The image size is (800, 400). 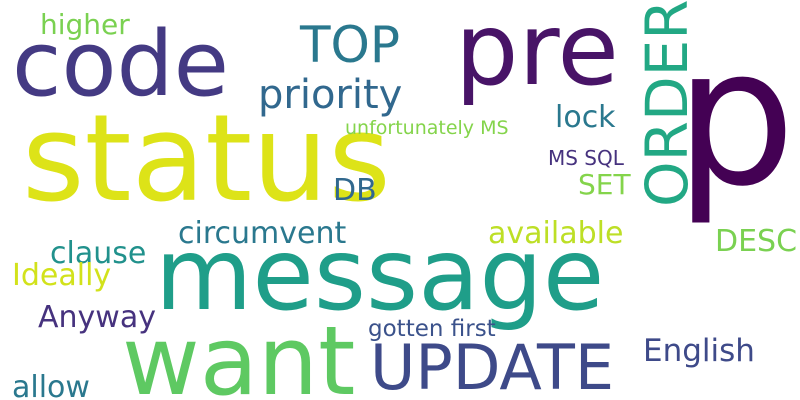 What do you see at coordinates (556, 233) in the screenshot?
I see `word-available: available` at bounding box center [556, 233].